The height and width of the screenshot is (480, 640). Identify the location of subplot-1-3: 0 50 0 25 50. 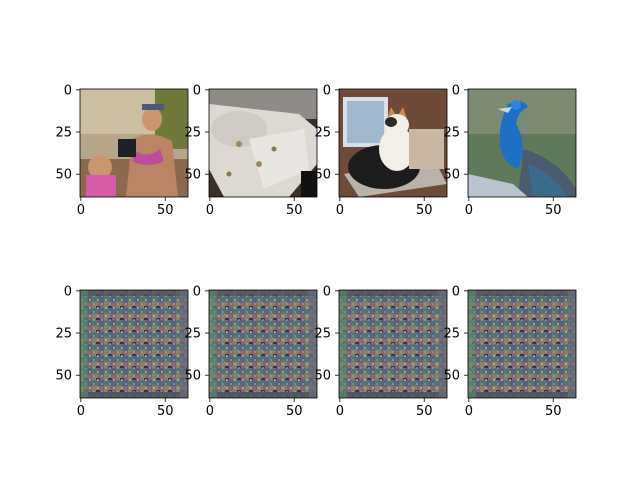
(510, 351).